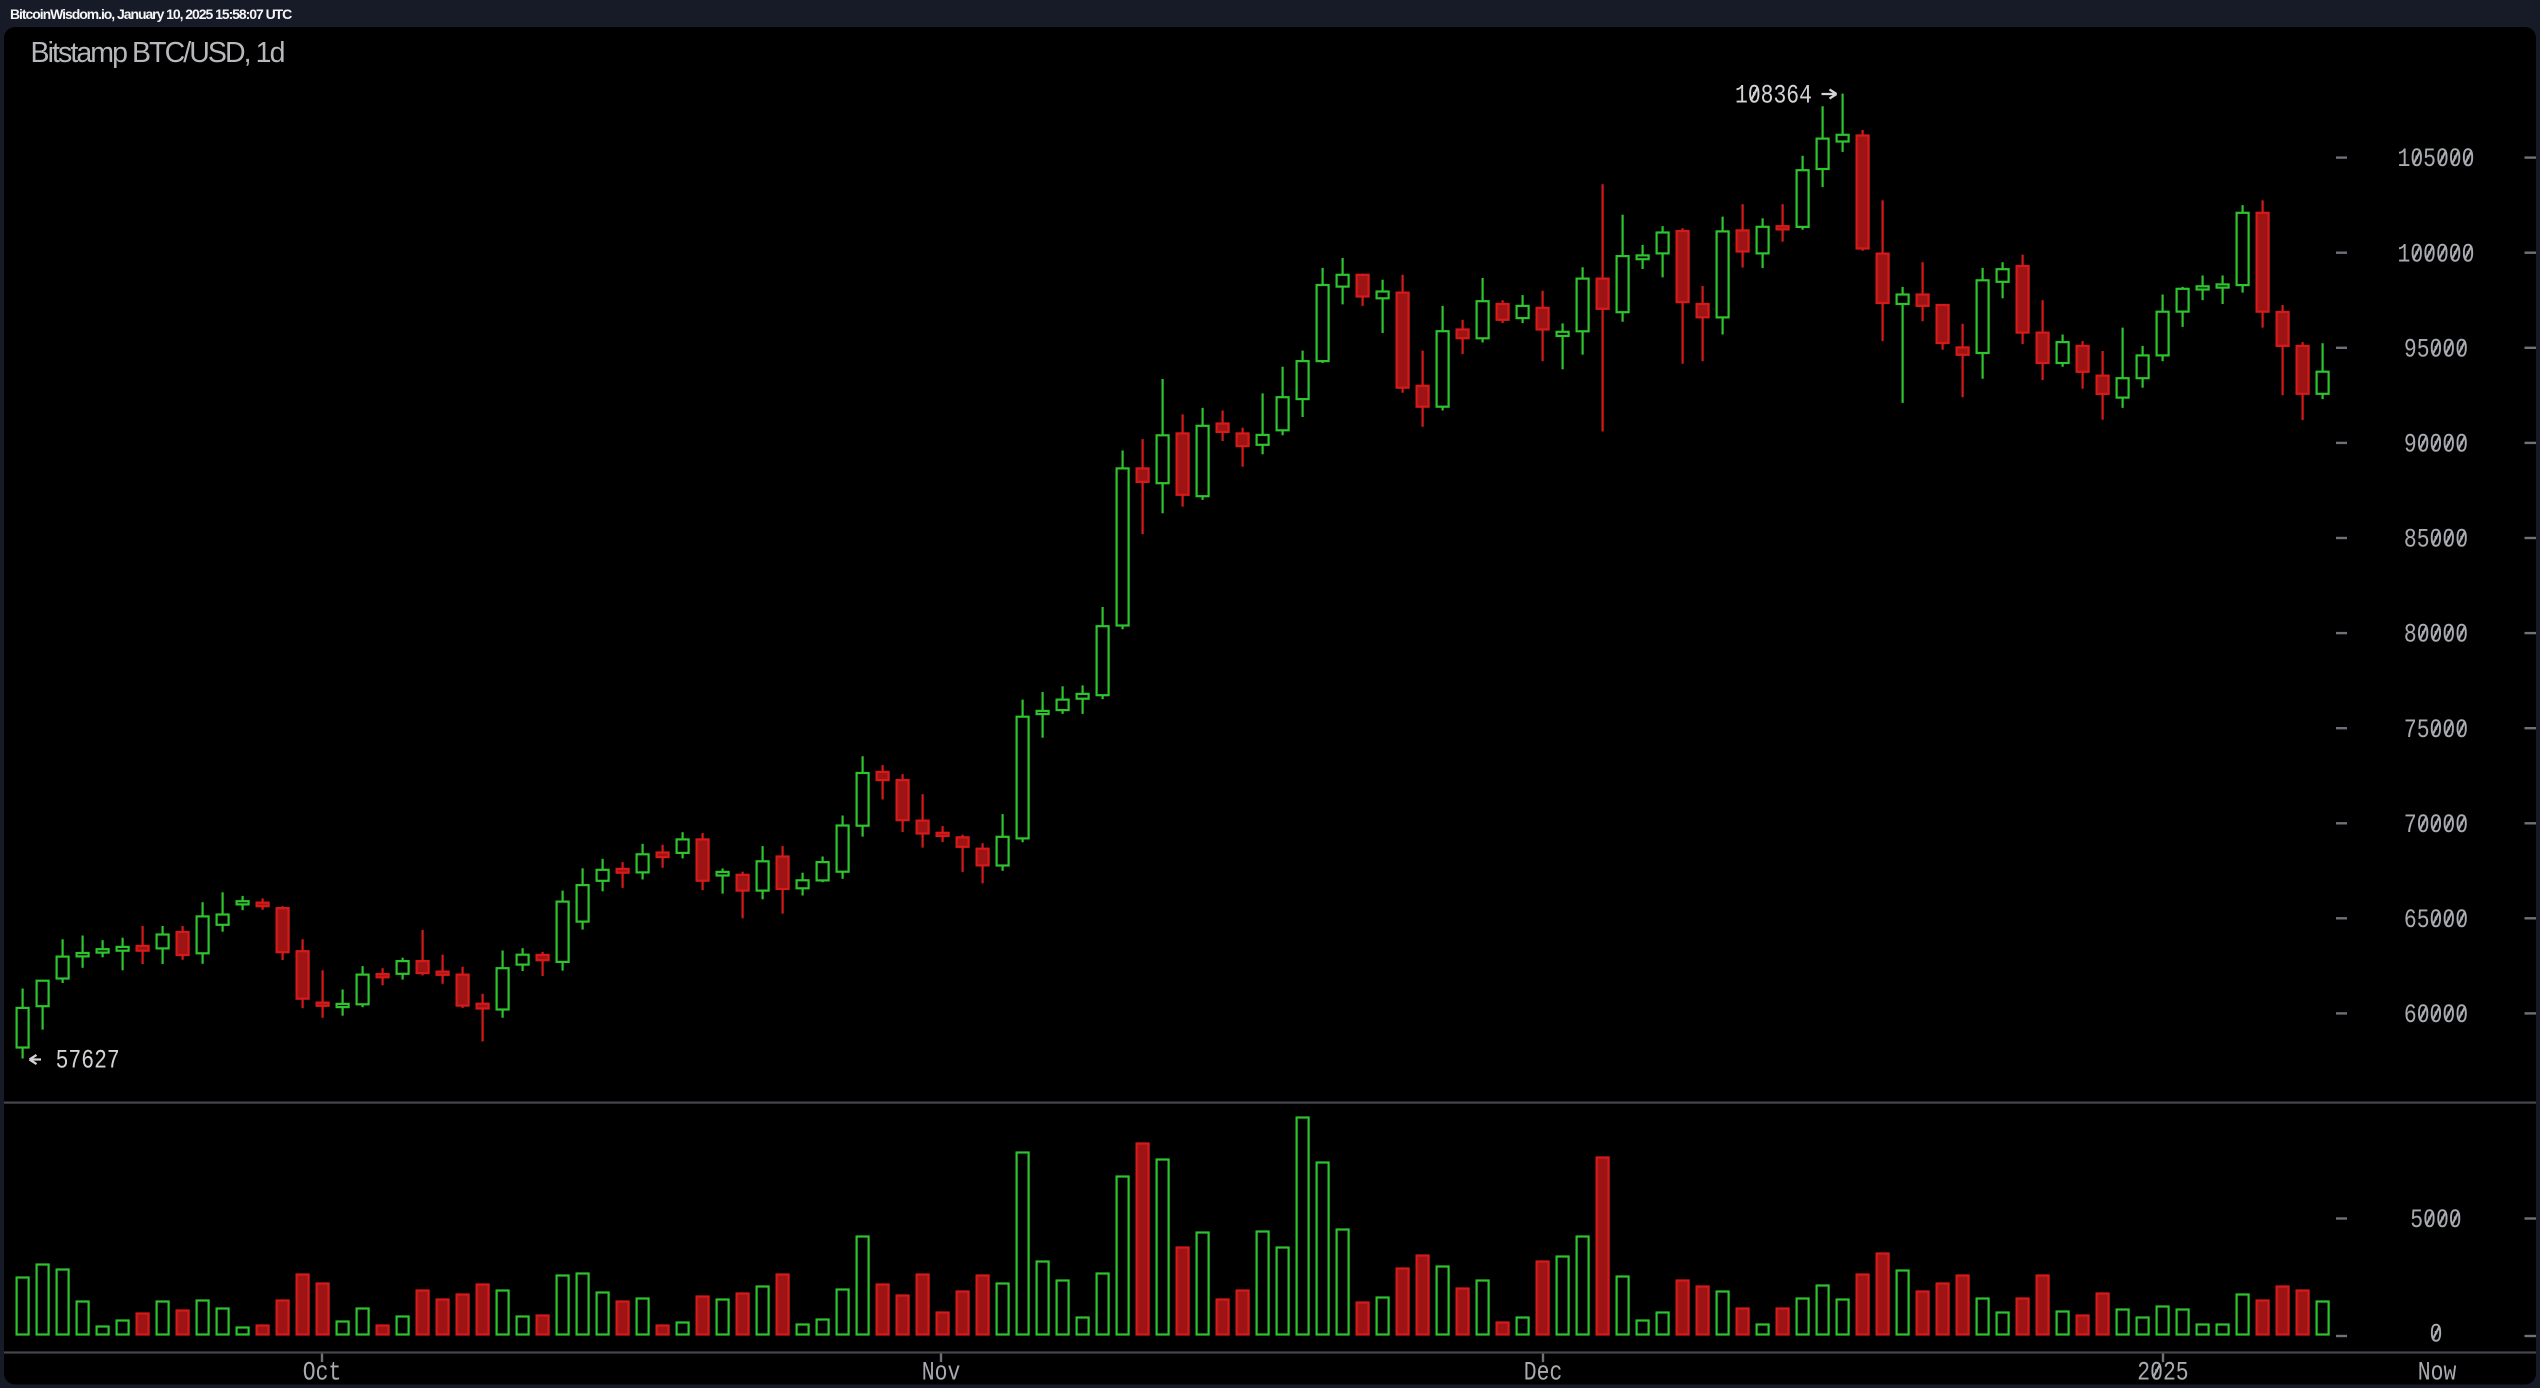 This screenshot has height=1388, width=2540. What do you see at coordinates (2437, 1373) in the screenshot?
I see `svg-text: Now` at bounding box center [2437, 1373].